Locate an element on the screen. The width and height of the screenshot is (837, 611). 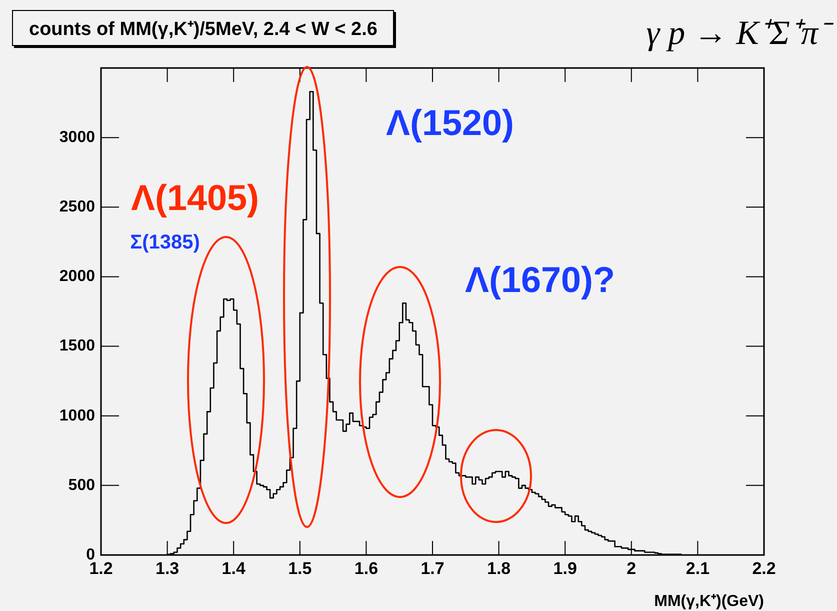
annotation: Λ(1405) is located at coordinates (195, 197).